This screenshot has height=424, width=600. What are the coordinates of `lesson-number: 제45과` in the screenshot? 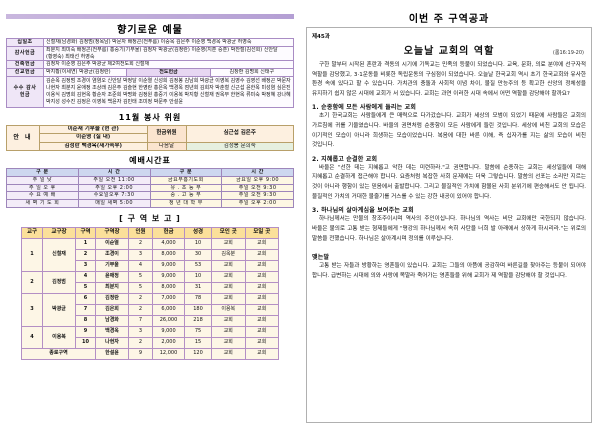 It's located at (321, 37).